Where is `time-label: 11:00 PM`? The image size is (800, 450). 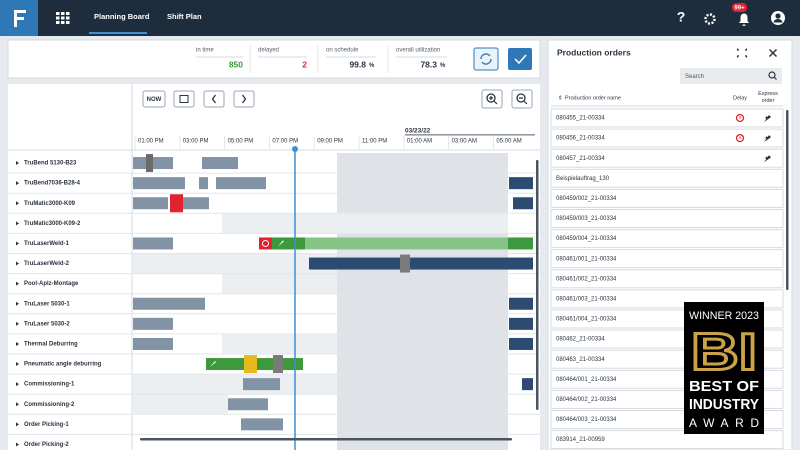 time-label: 11:00 PM is located at coordinates (374, 142).